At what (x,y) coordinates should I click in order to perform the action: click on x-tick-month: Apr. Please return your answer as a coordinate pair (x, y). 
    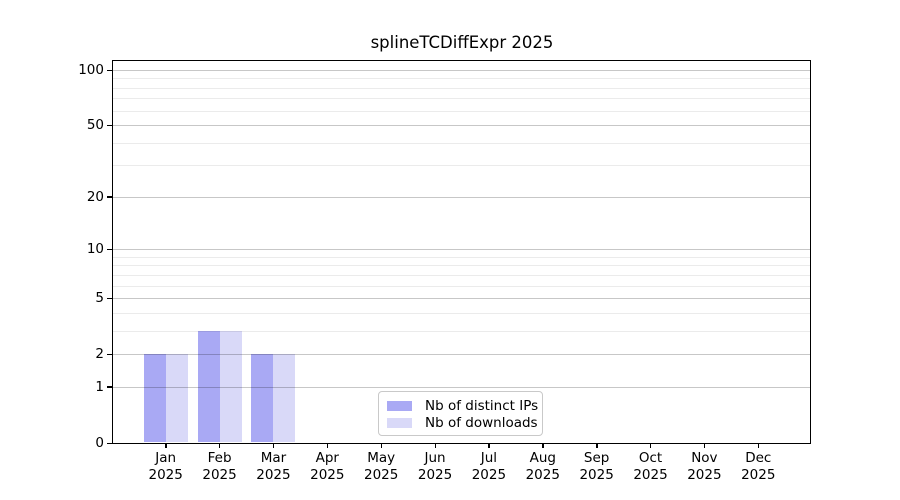
    Looking at the image, I should click on (327, 458).